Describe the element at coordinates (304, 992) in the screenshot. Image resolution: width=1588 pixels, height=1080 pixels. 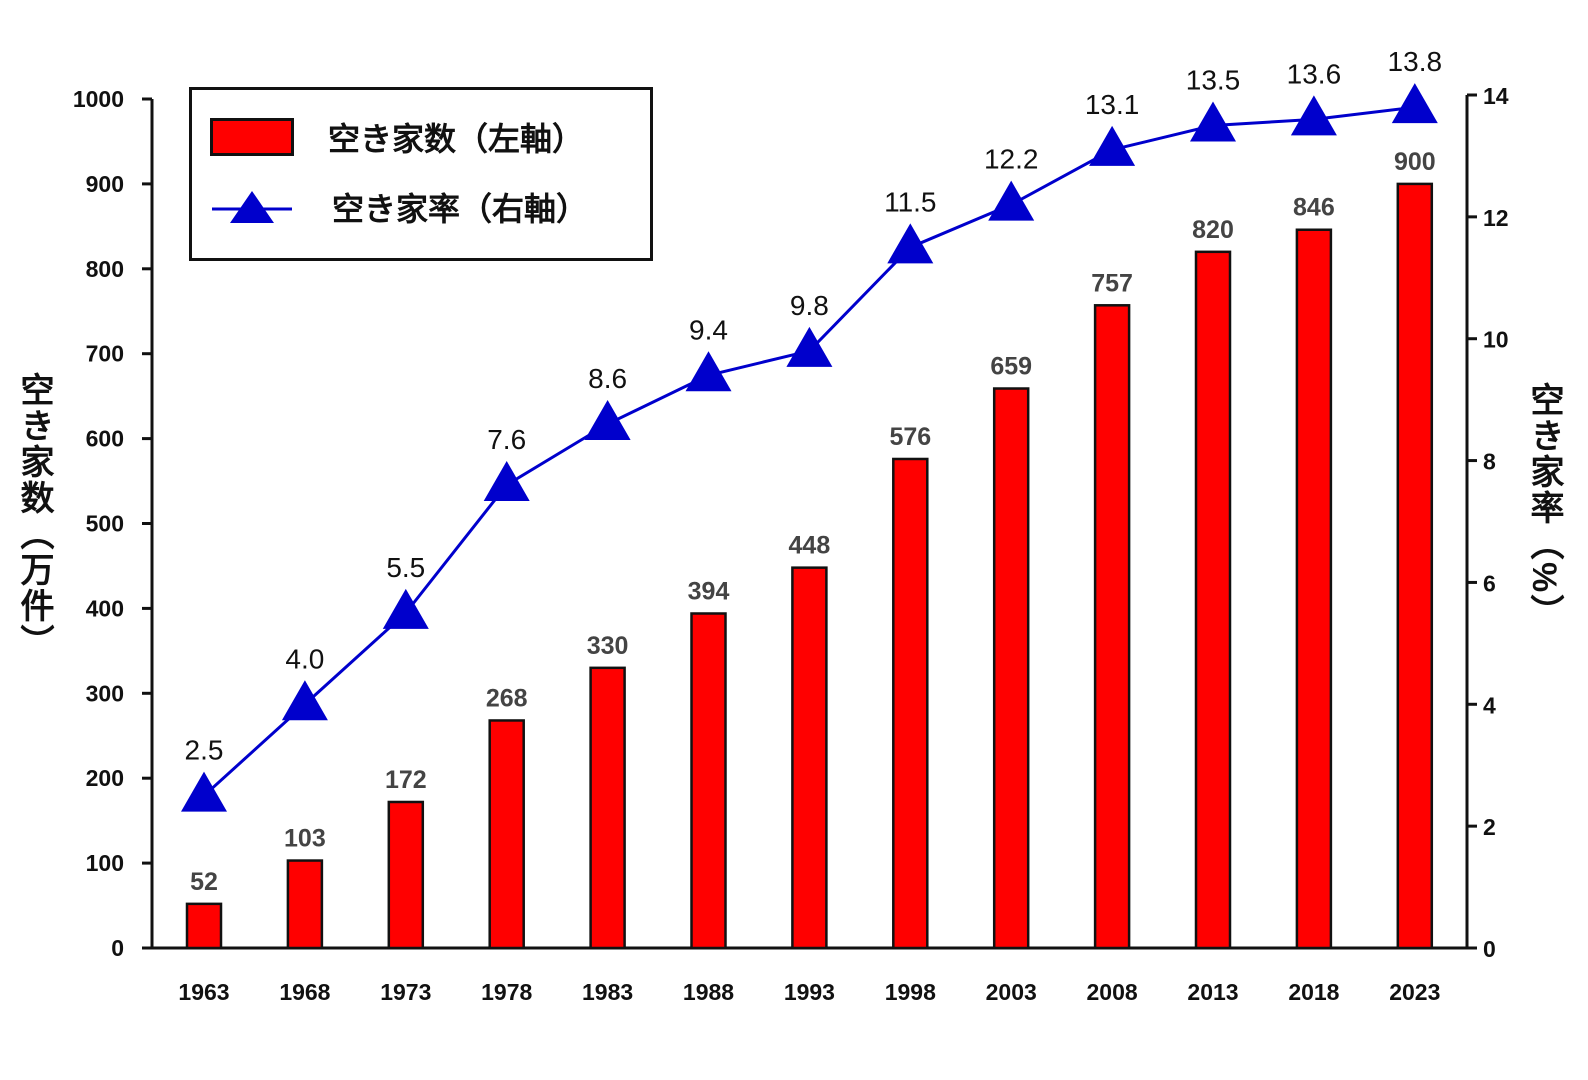
I see `x-tick-label: 1968` at that location.